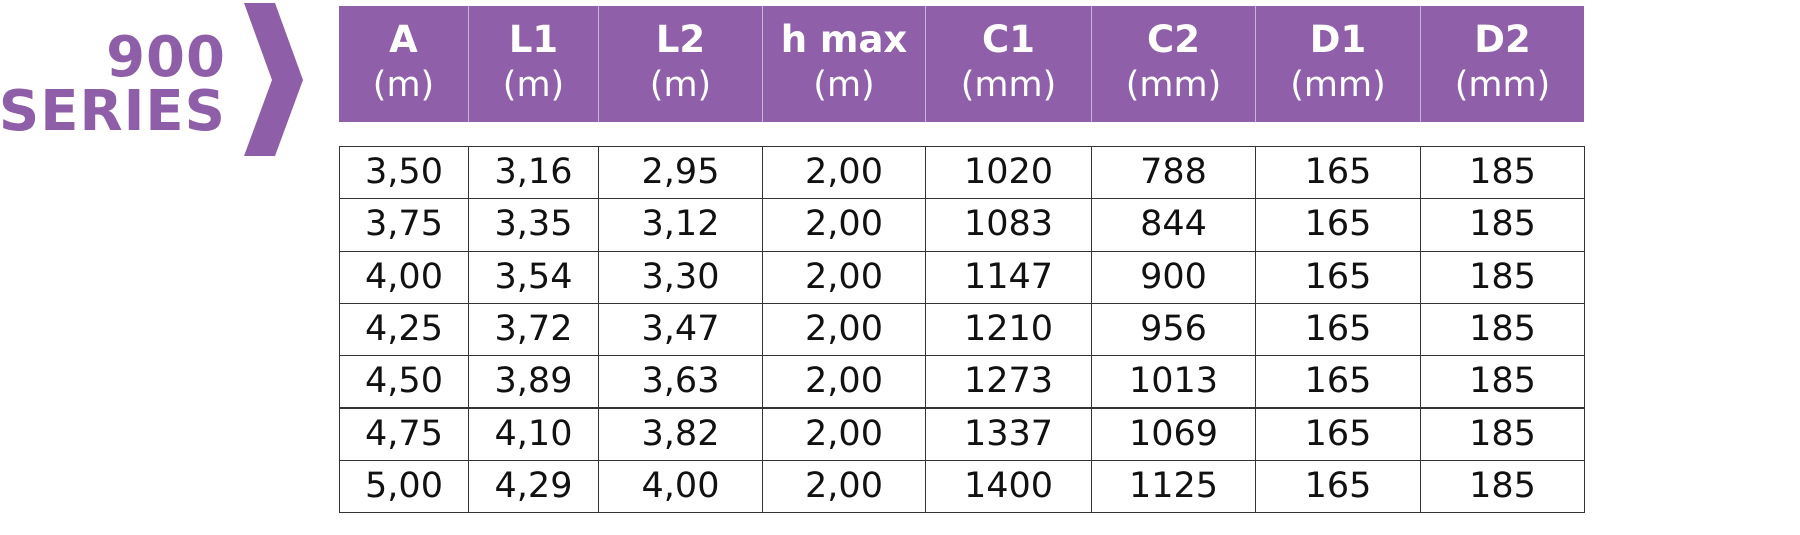 The width and height of the screenshot is (1800, 535). Describe the element at coordinates (1173, 173) in the screenshot. I see `table-cell: 788` at that location.